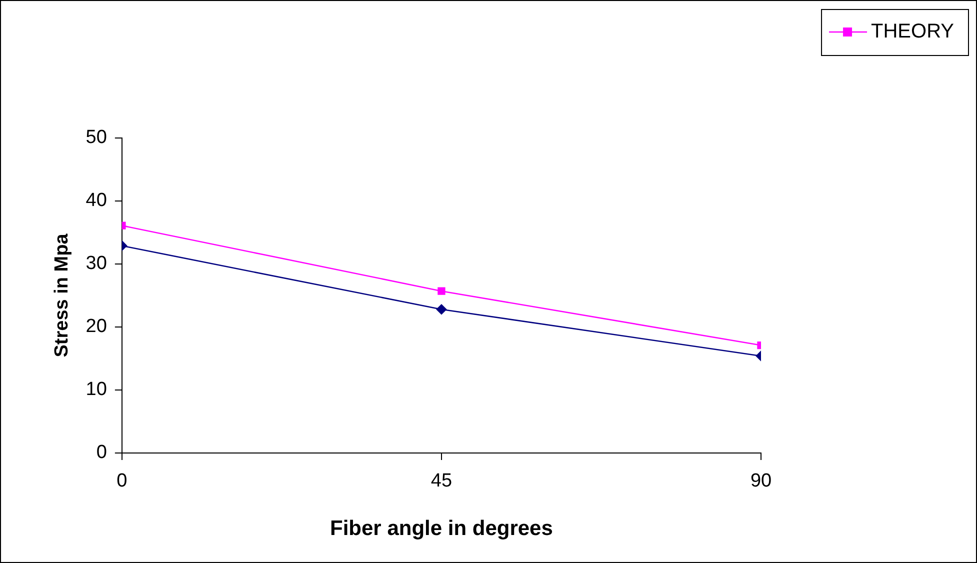 The width and height of the screenshot is (977, 563). Describe the element at coordinates (96, 389) in the screenshot. I see `y-tick-label: 10` at that location.